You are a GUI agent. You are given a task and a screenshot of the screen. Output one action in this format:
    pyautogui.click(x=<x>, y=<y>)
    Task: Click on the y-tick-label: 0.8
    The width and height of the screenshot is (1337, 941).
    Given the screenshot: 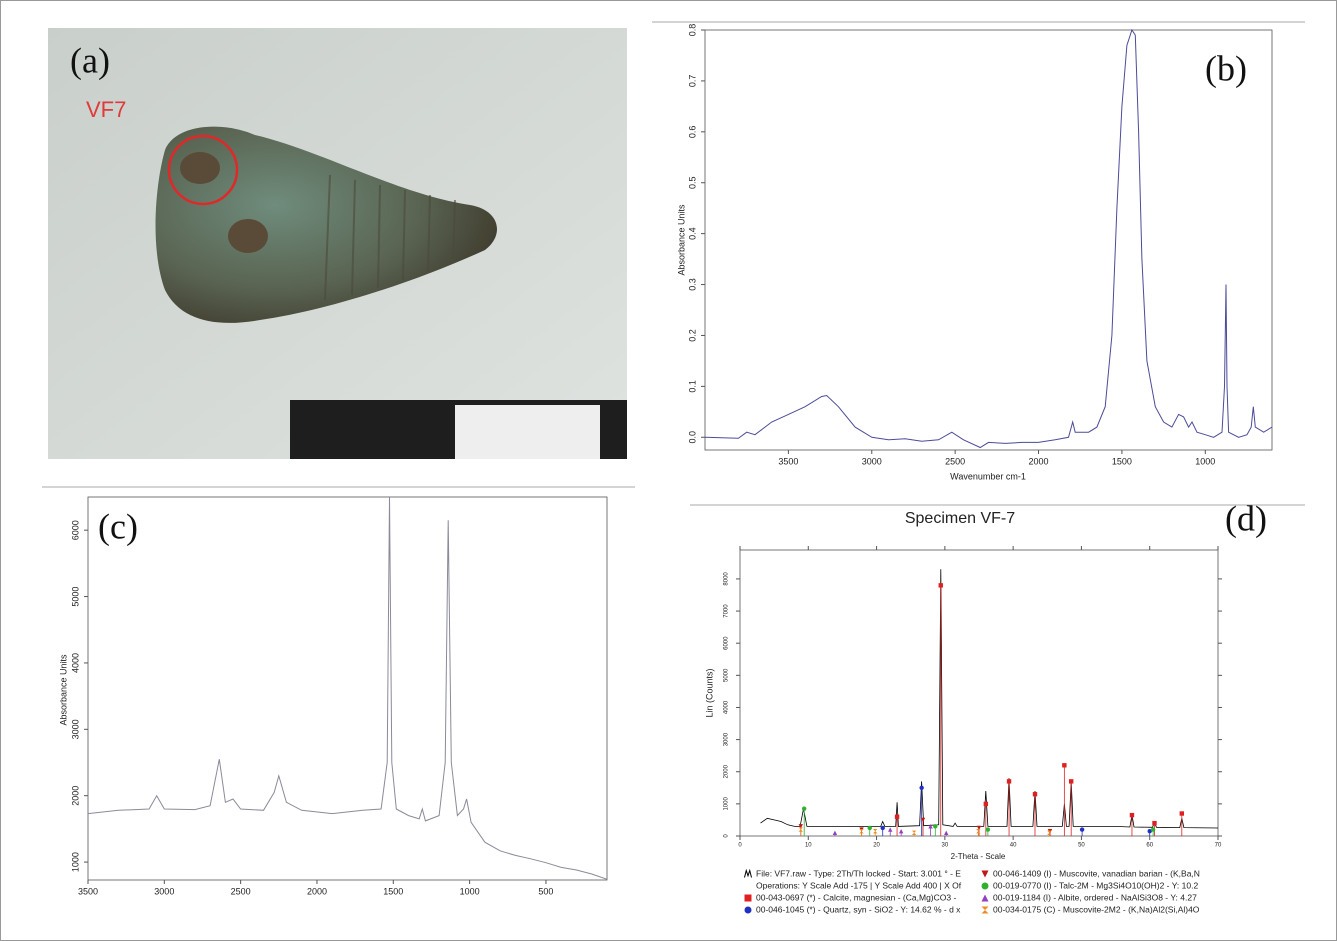 What is the action you would take?
    pyautogui.click(x=692, y=30)
    